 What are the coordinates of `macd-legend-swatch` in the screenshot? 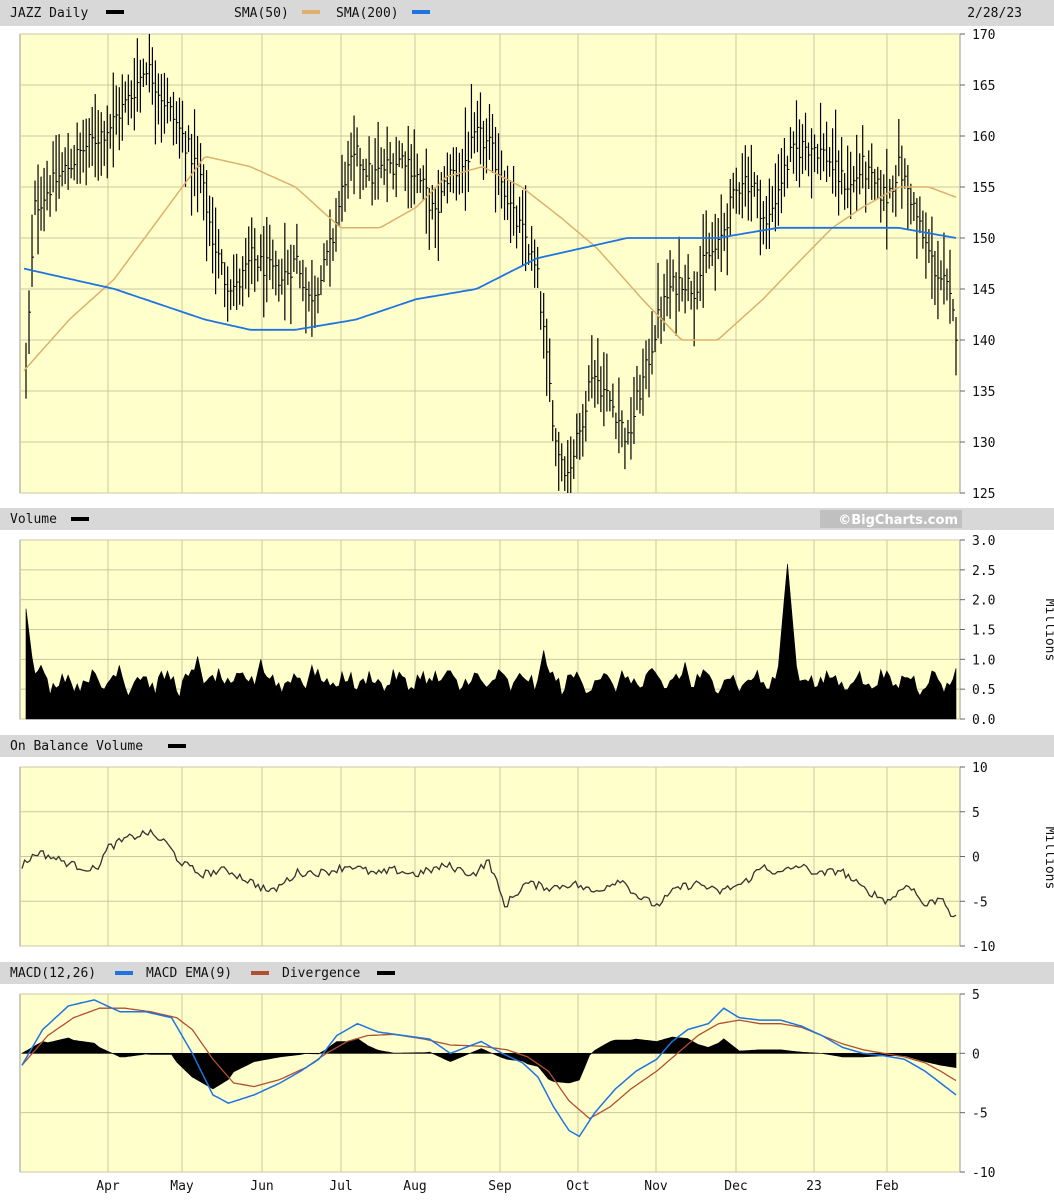 It's located at (124, 973).